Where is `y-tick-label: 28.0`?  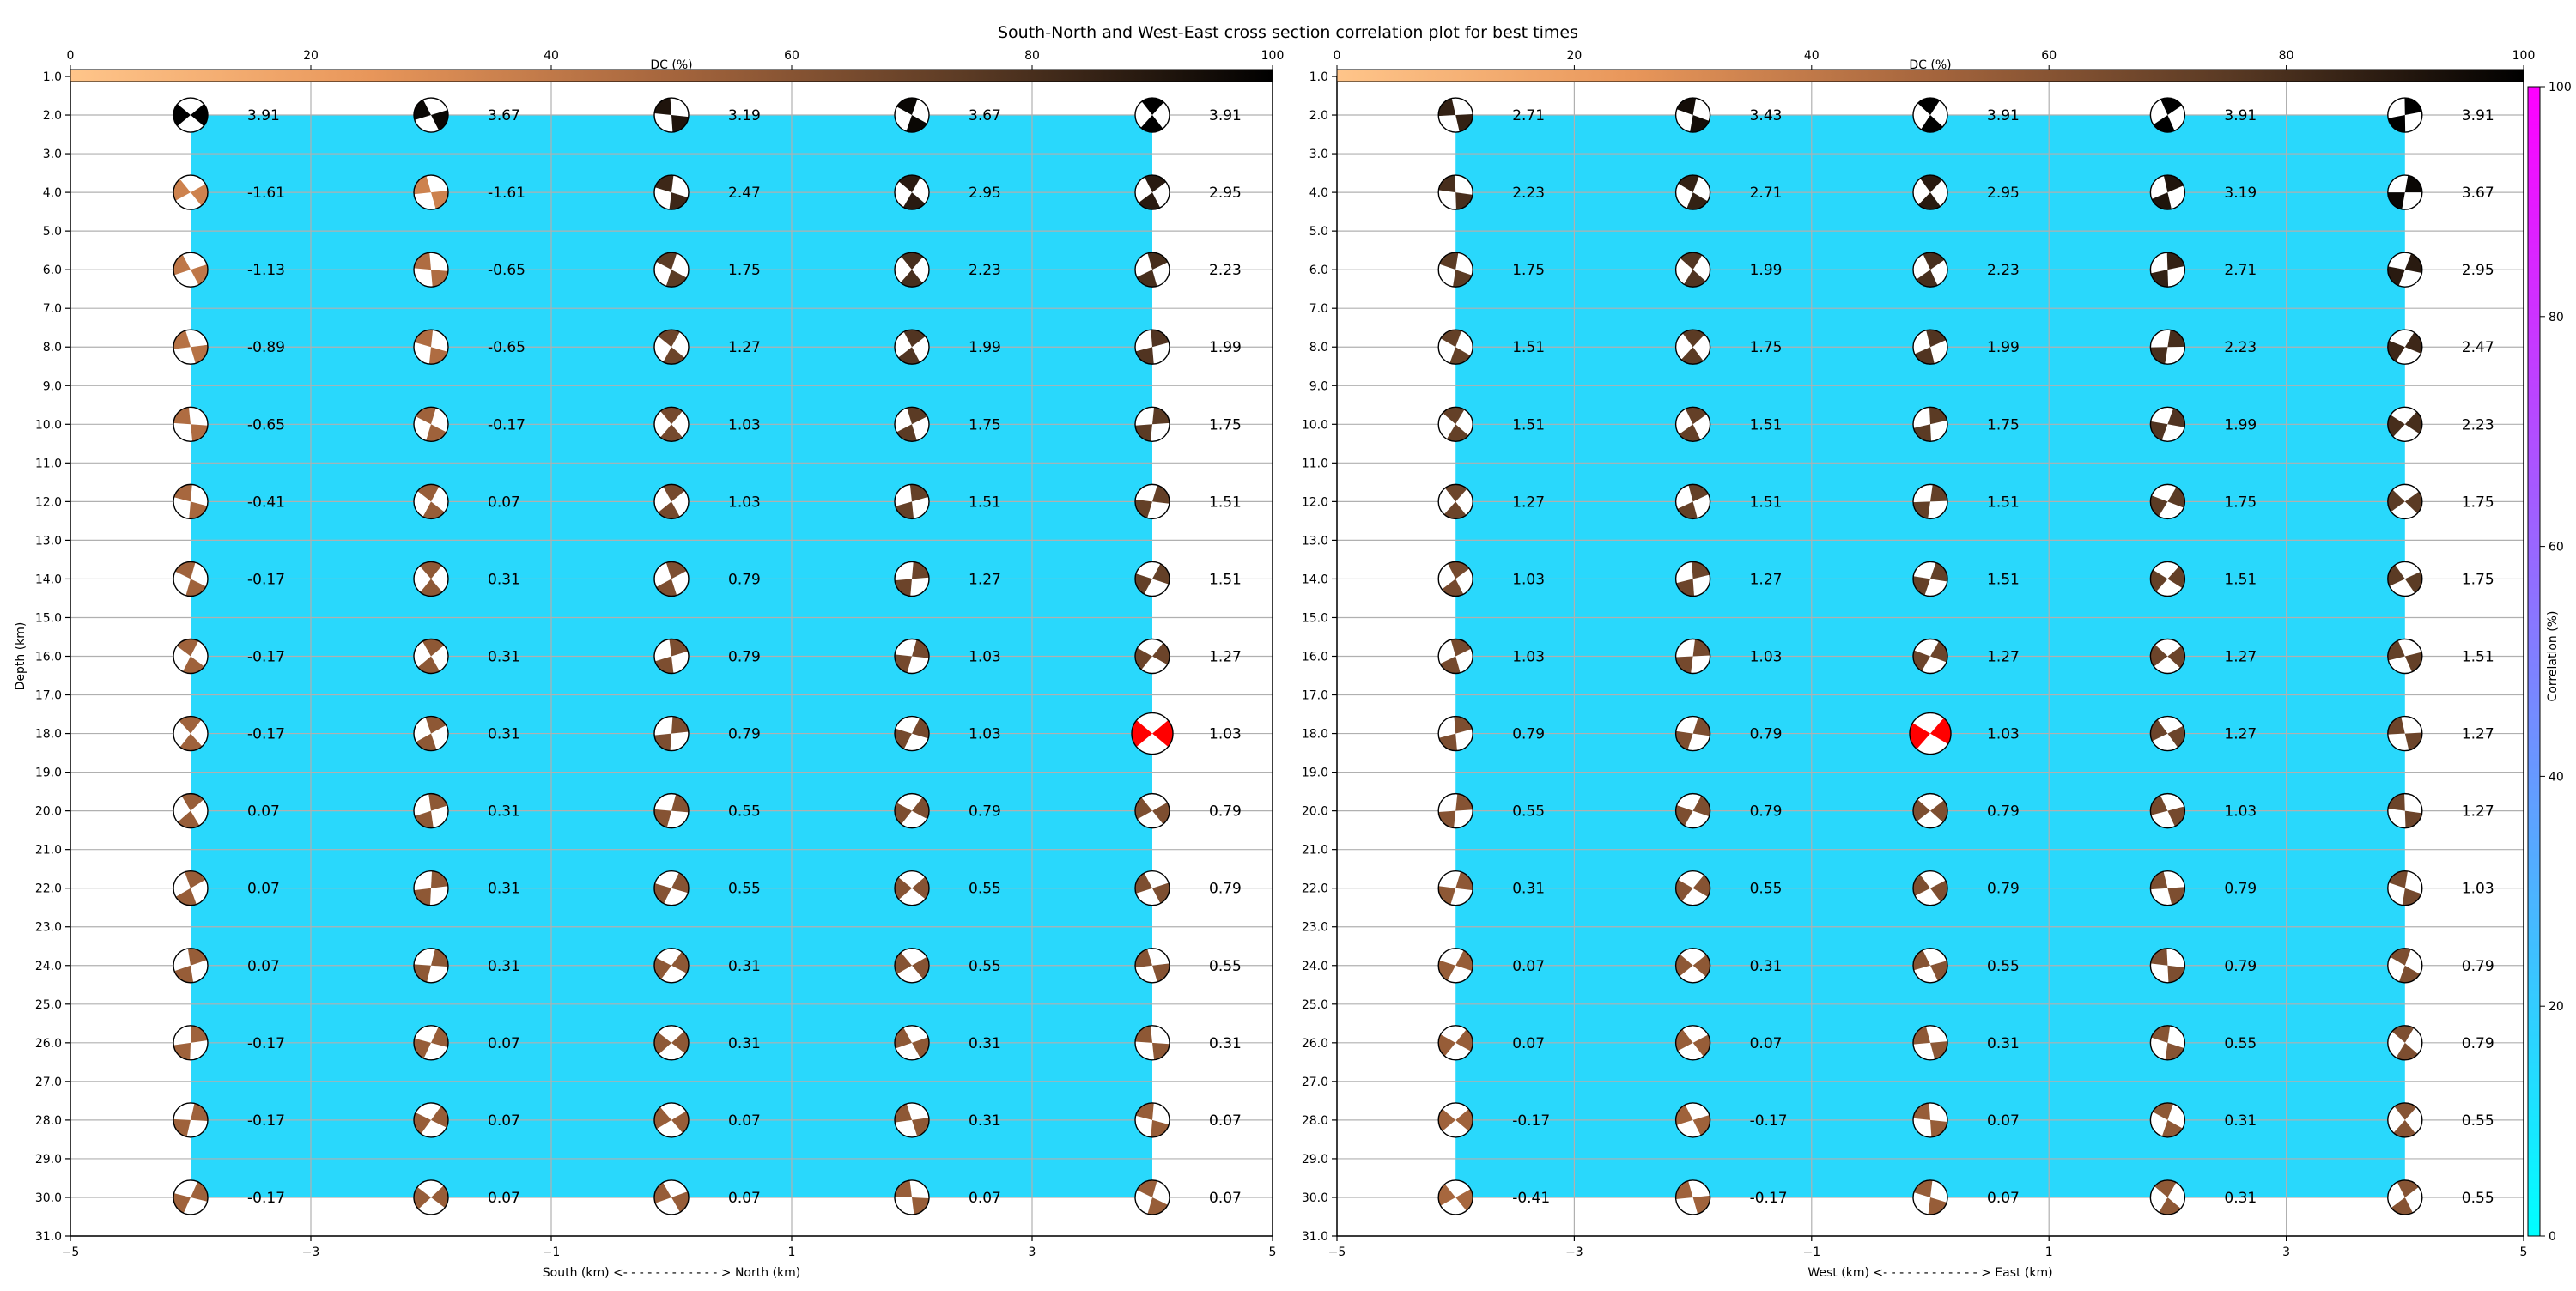
y-tick-label: 28.0 is located at coordinates (48, 1121).